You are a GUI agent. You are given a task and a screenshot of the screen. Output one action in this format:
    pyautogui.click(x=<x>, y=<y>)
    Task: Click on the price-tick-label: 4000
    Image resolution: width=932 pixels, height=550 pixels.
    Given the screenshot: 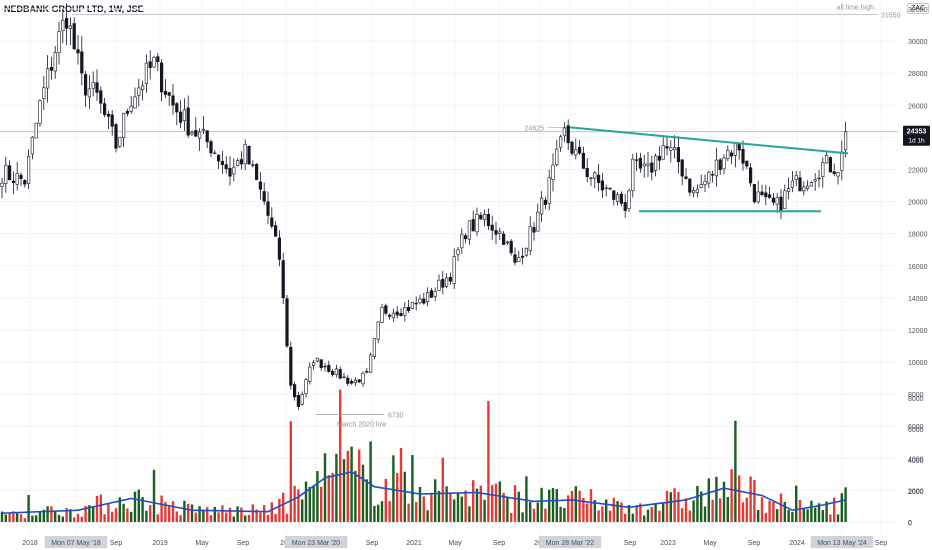 What is the action you would take?
    pyautogui.click(x=916, y=459)
    